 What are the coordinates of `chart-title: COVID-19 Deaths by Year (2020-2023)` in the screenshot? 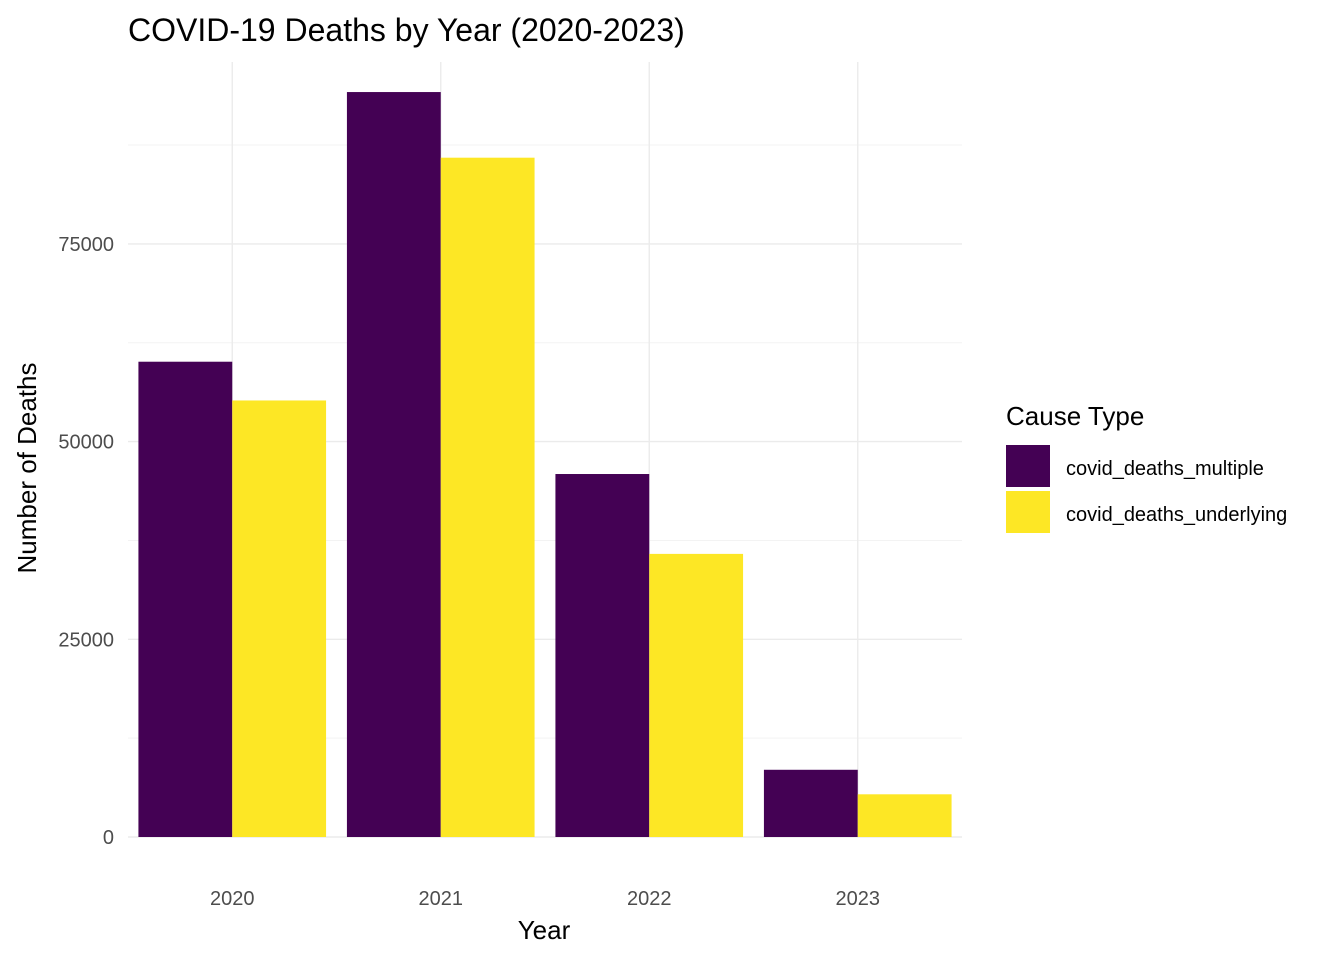 It's located at (406, 30).